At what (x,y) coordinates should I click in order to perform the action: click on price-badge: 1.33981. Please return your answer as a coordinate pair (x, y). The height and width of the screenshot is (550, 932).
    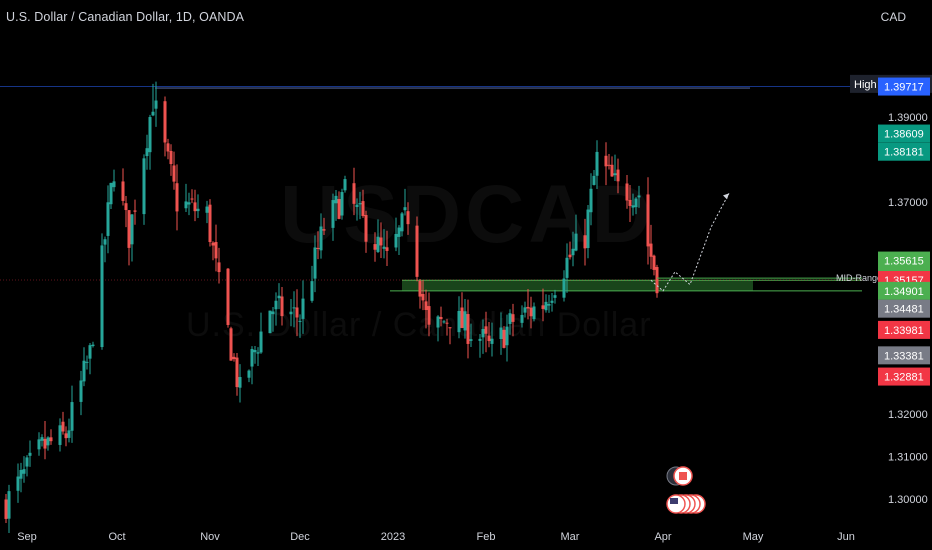
    Looking at the image, I should click on (904, 329).